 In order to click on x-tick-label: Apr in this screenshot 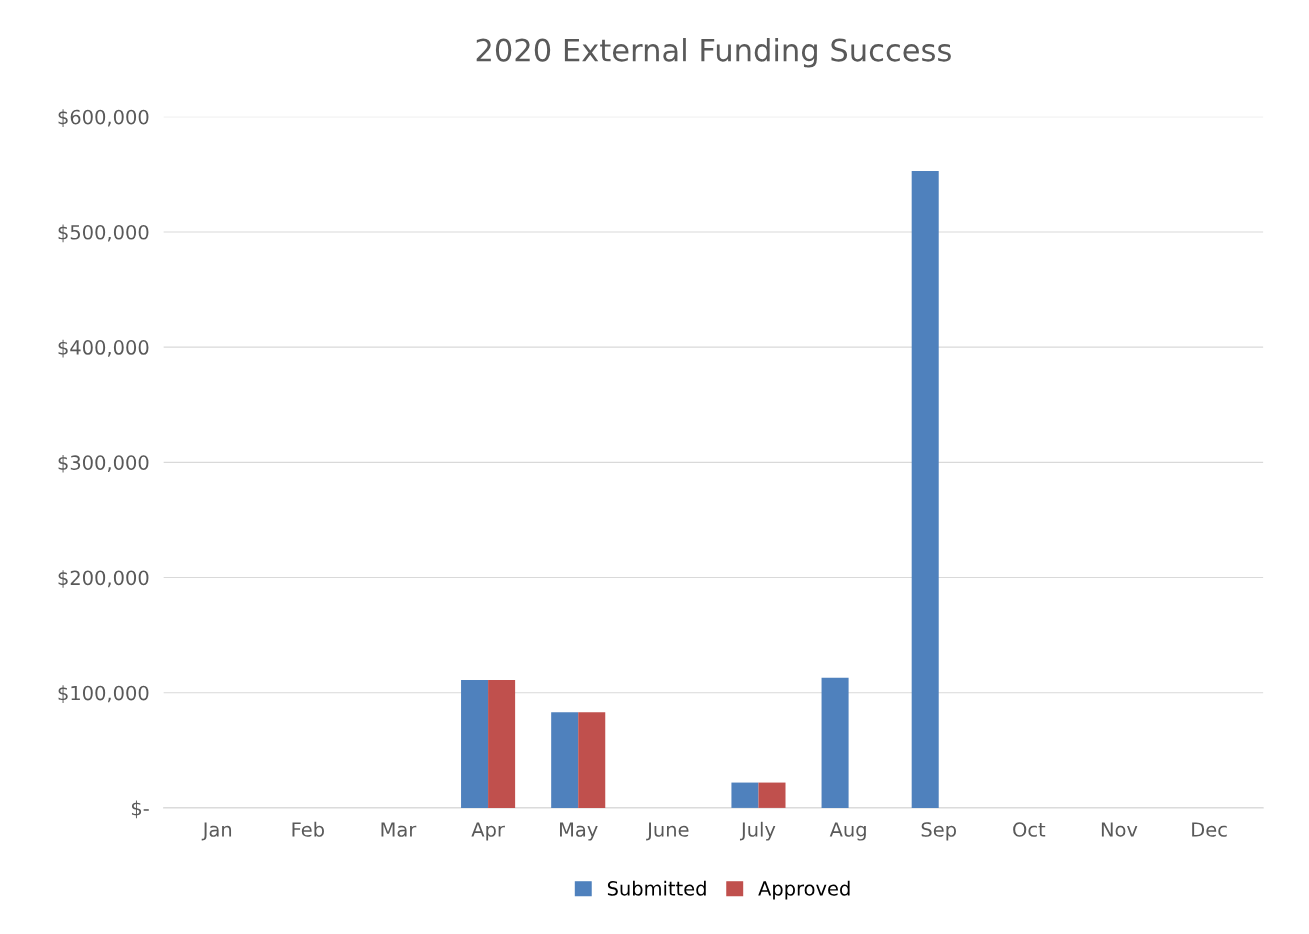, I will do `click(488, 831)`.